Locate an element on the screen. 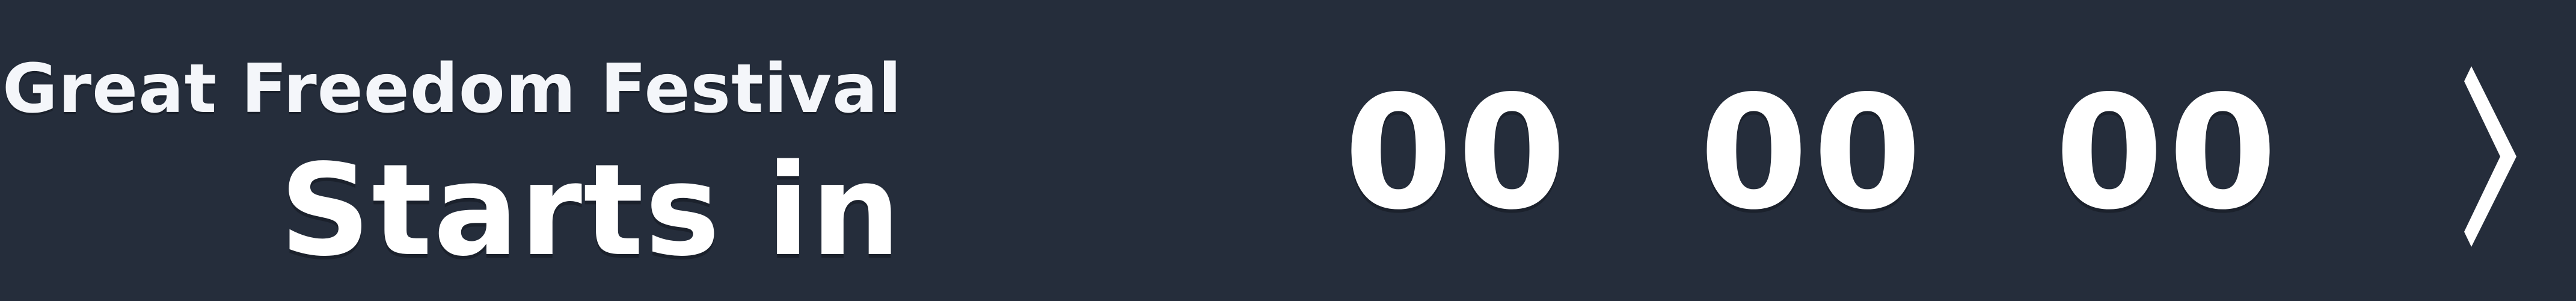 The width and height of the screenshot is (2576, 301). countdown-unit-3: 00 is located at coordinates (2168, 153).